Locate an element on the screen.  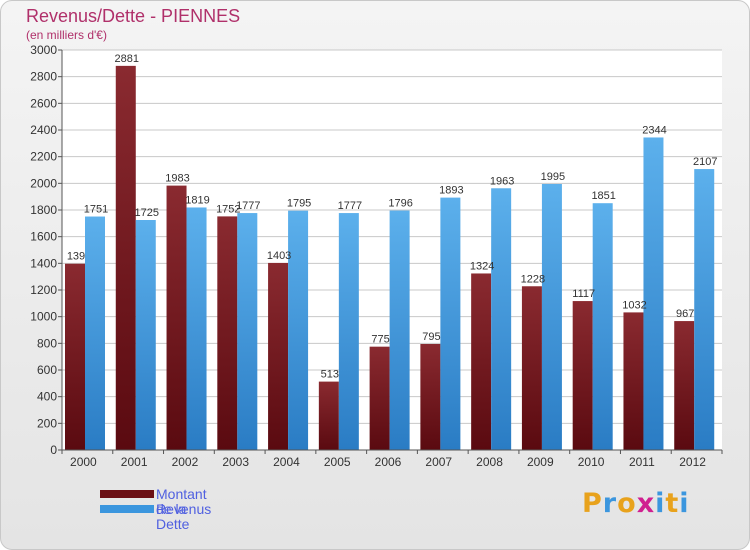
logo-letter: r is located at coordinates (610, 503).